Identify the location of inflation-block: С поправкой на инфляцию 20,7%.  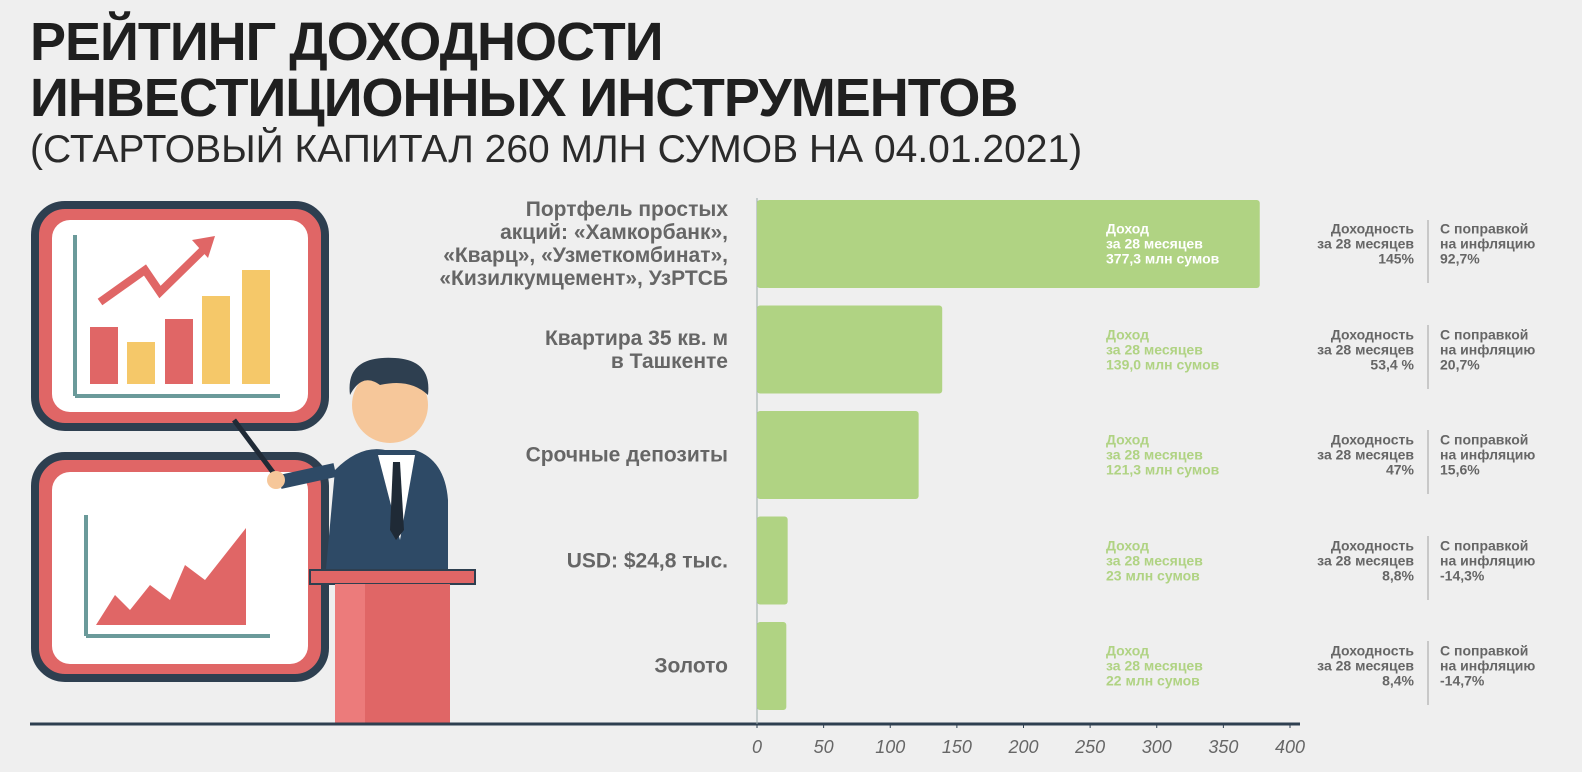
(1487, 349).